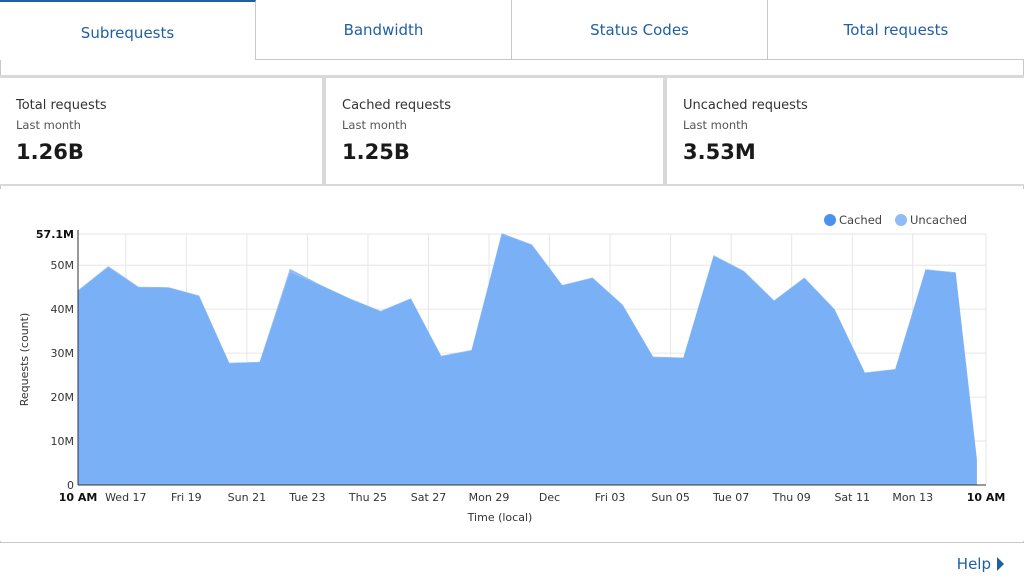 The image size is (1024, 584). Describe the element at coordinates (367, 497) in the screenshot. I see `x-tick-label: Thu 25` at that location.